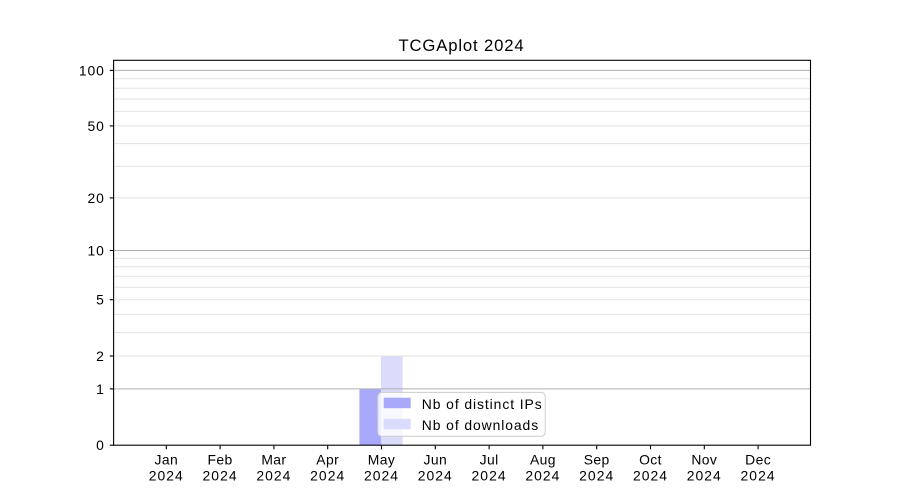 This screenshot has width=900, height=500. Describe the element at coordinates (461, 45) in the screenshot. I see `svg-text: TCGAplot 2024` at that location.